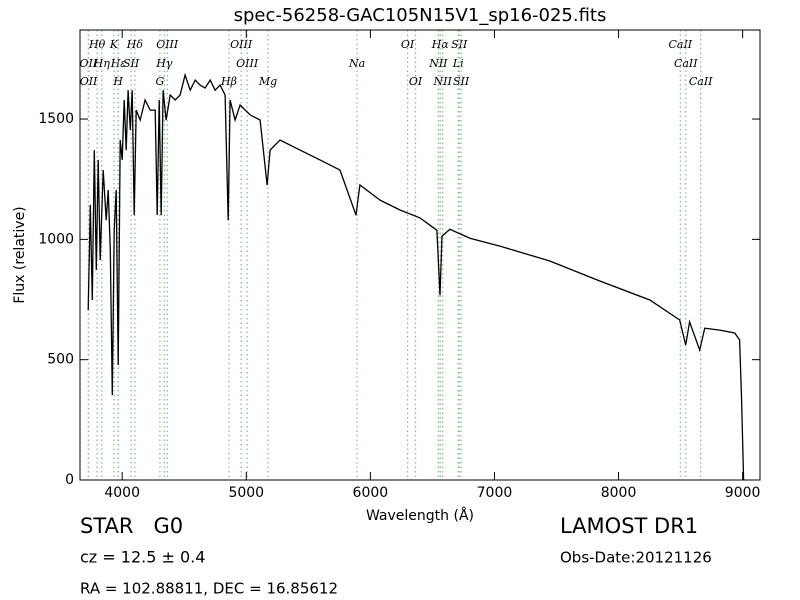  What do you see at coordinates (102, 63) in the screenshot?
I see `spectral-line-label: Hη` at bounding box center [102, 63].